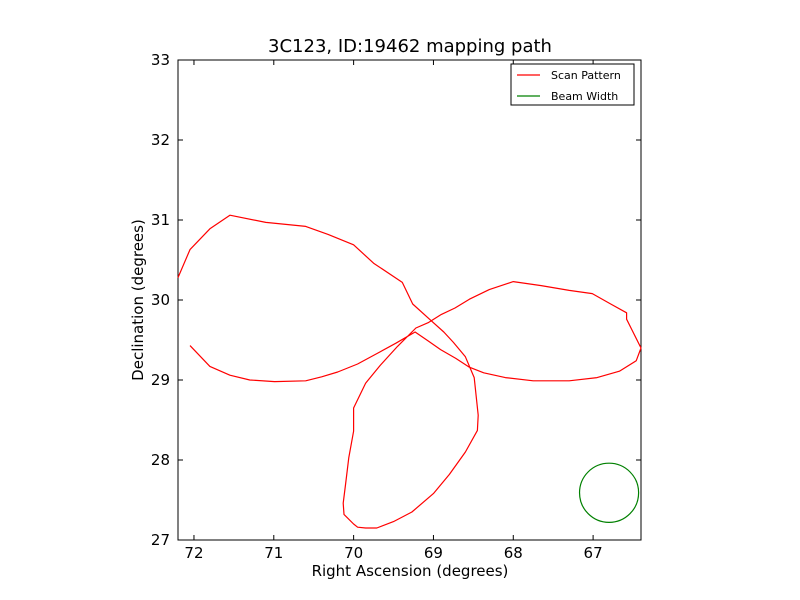 This screenshot has width=800, height=600. I want to click on legend-scan-pattern-label: Scan Pattern, so click(586, 75).